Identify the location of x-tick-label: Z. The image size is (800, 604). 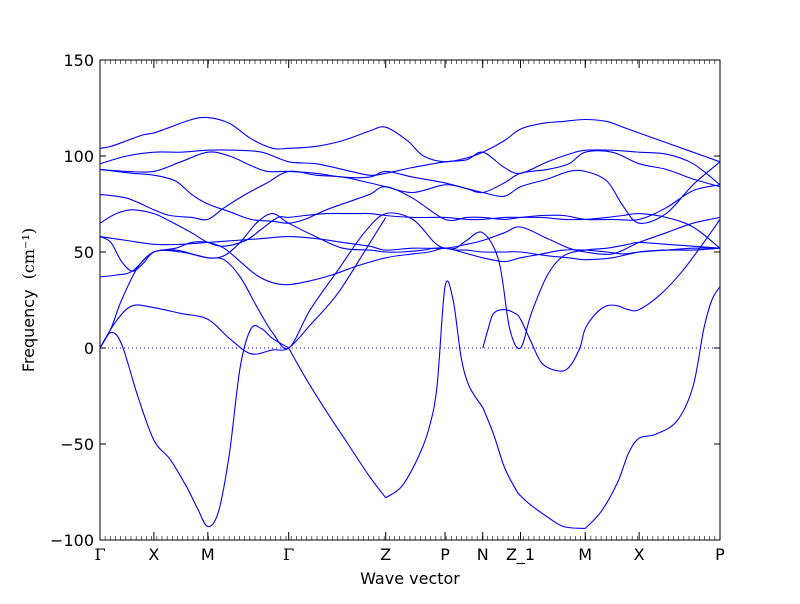
(385, 554).